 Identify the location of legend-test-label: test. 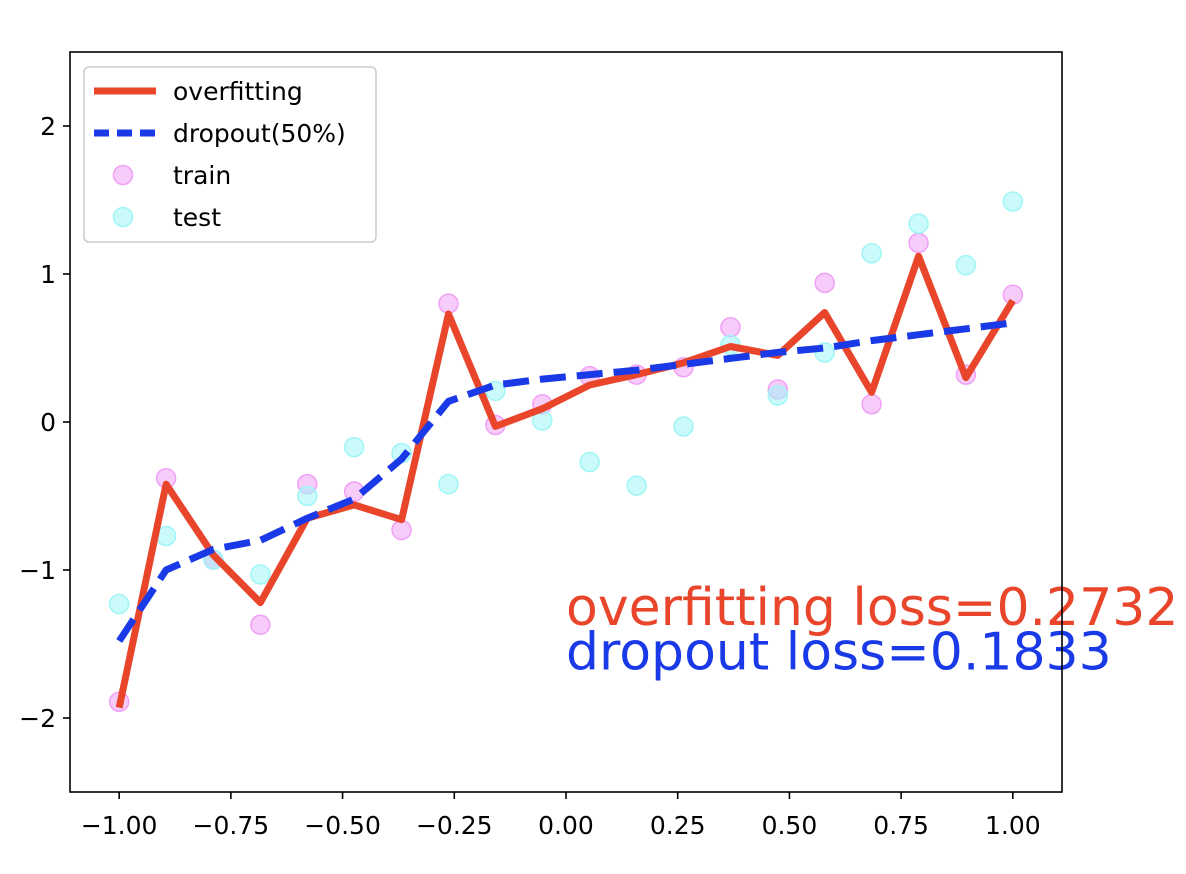
(197, 217).